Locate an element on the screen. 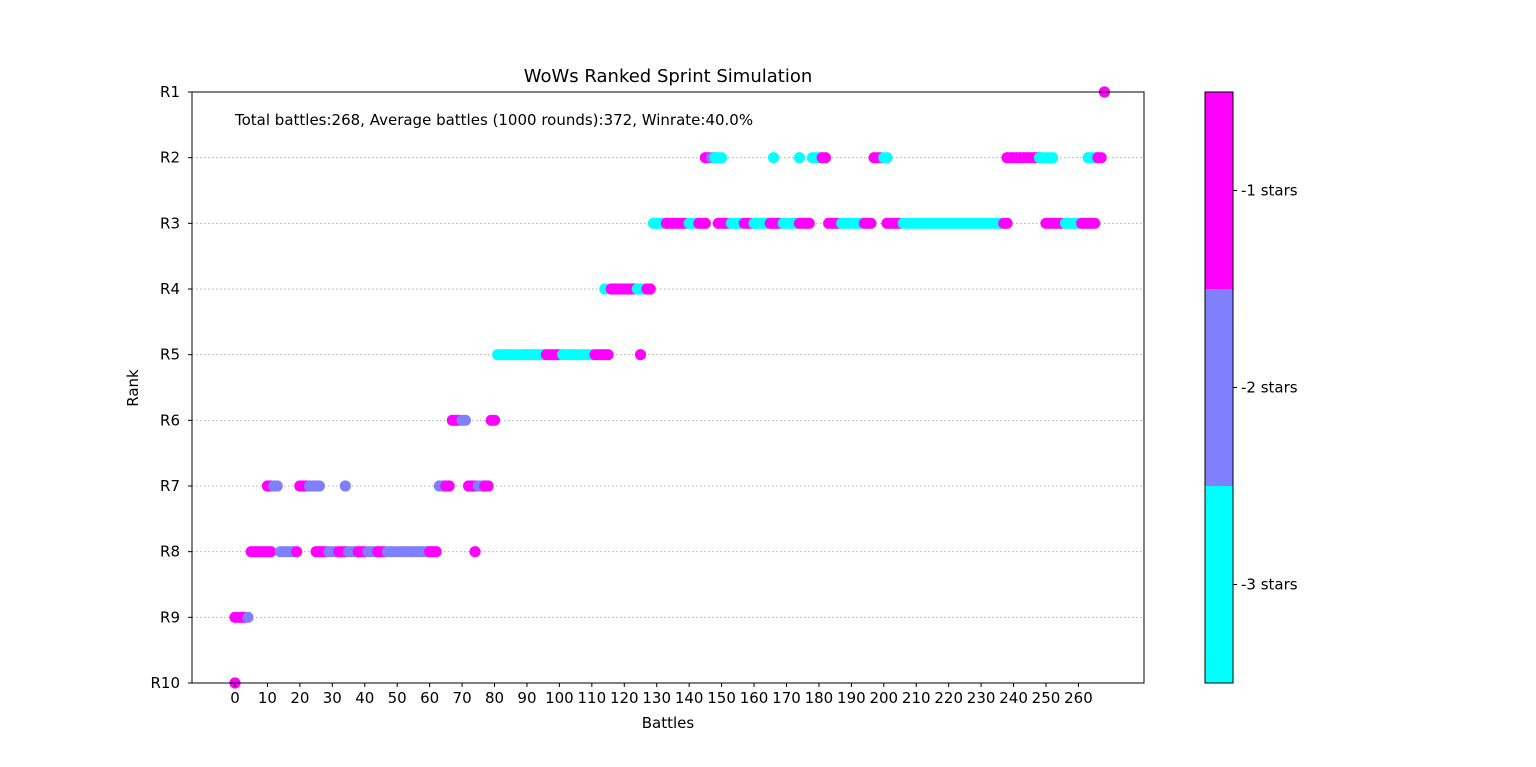  x-tick-label: 190 is located at coordinates (851, 698).